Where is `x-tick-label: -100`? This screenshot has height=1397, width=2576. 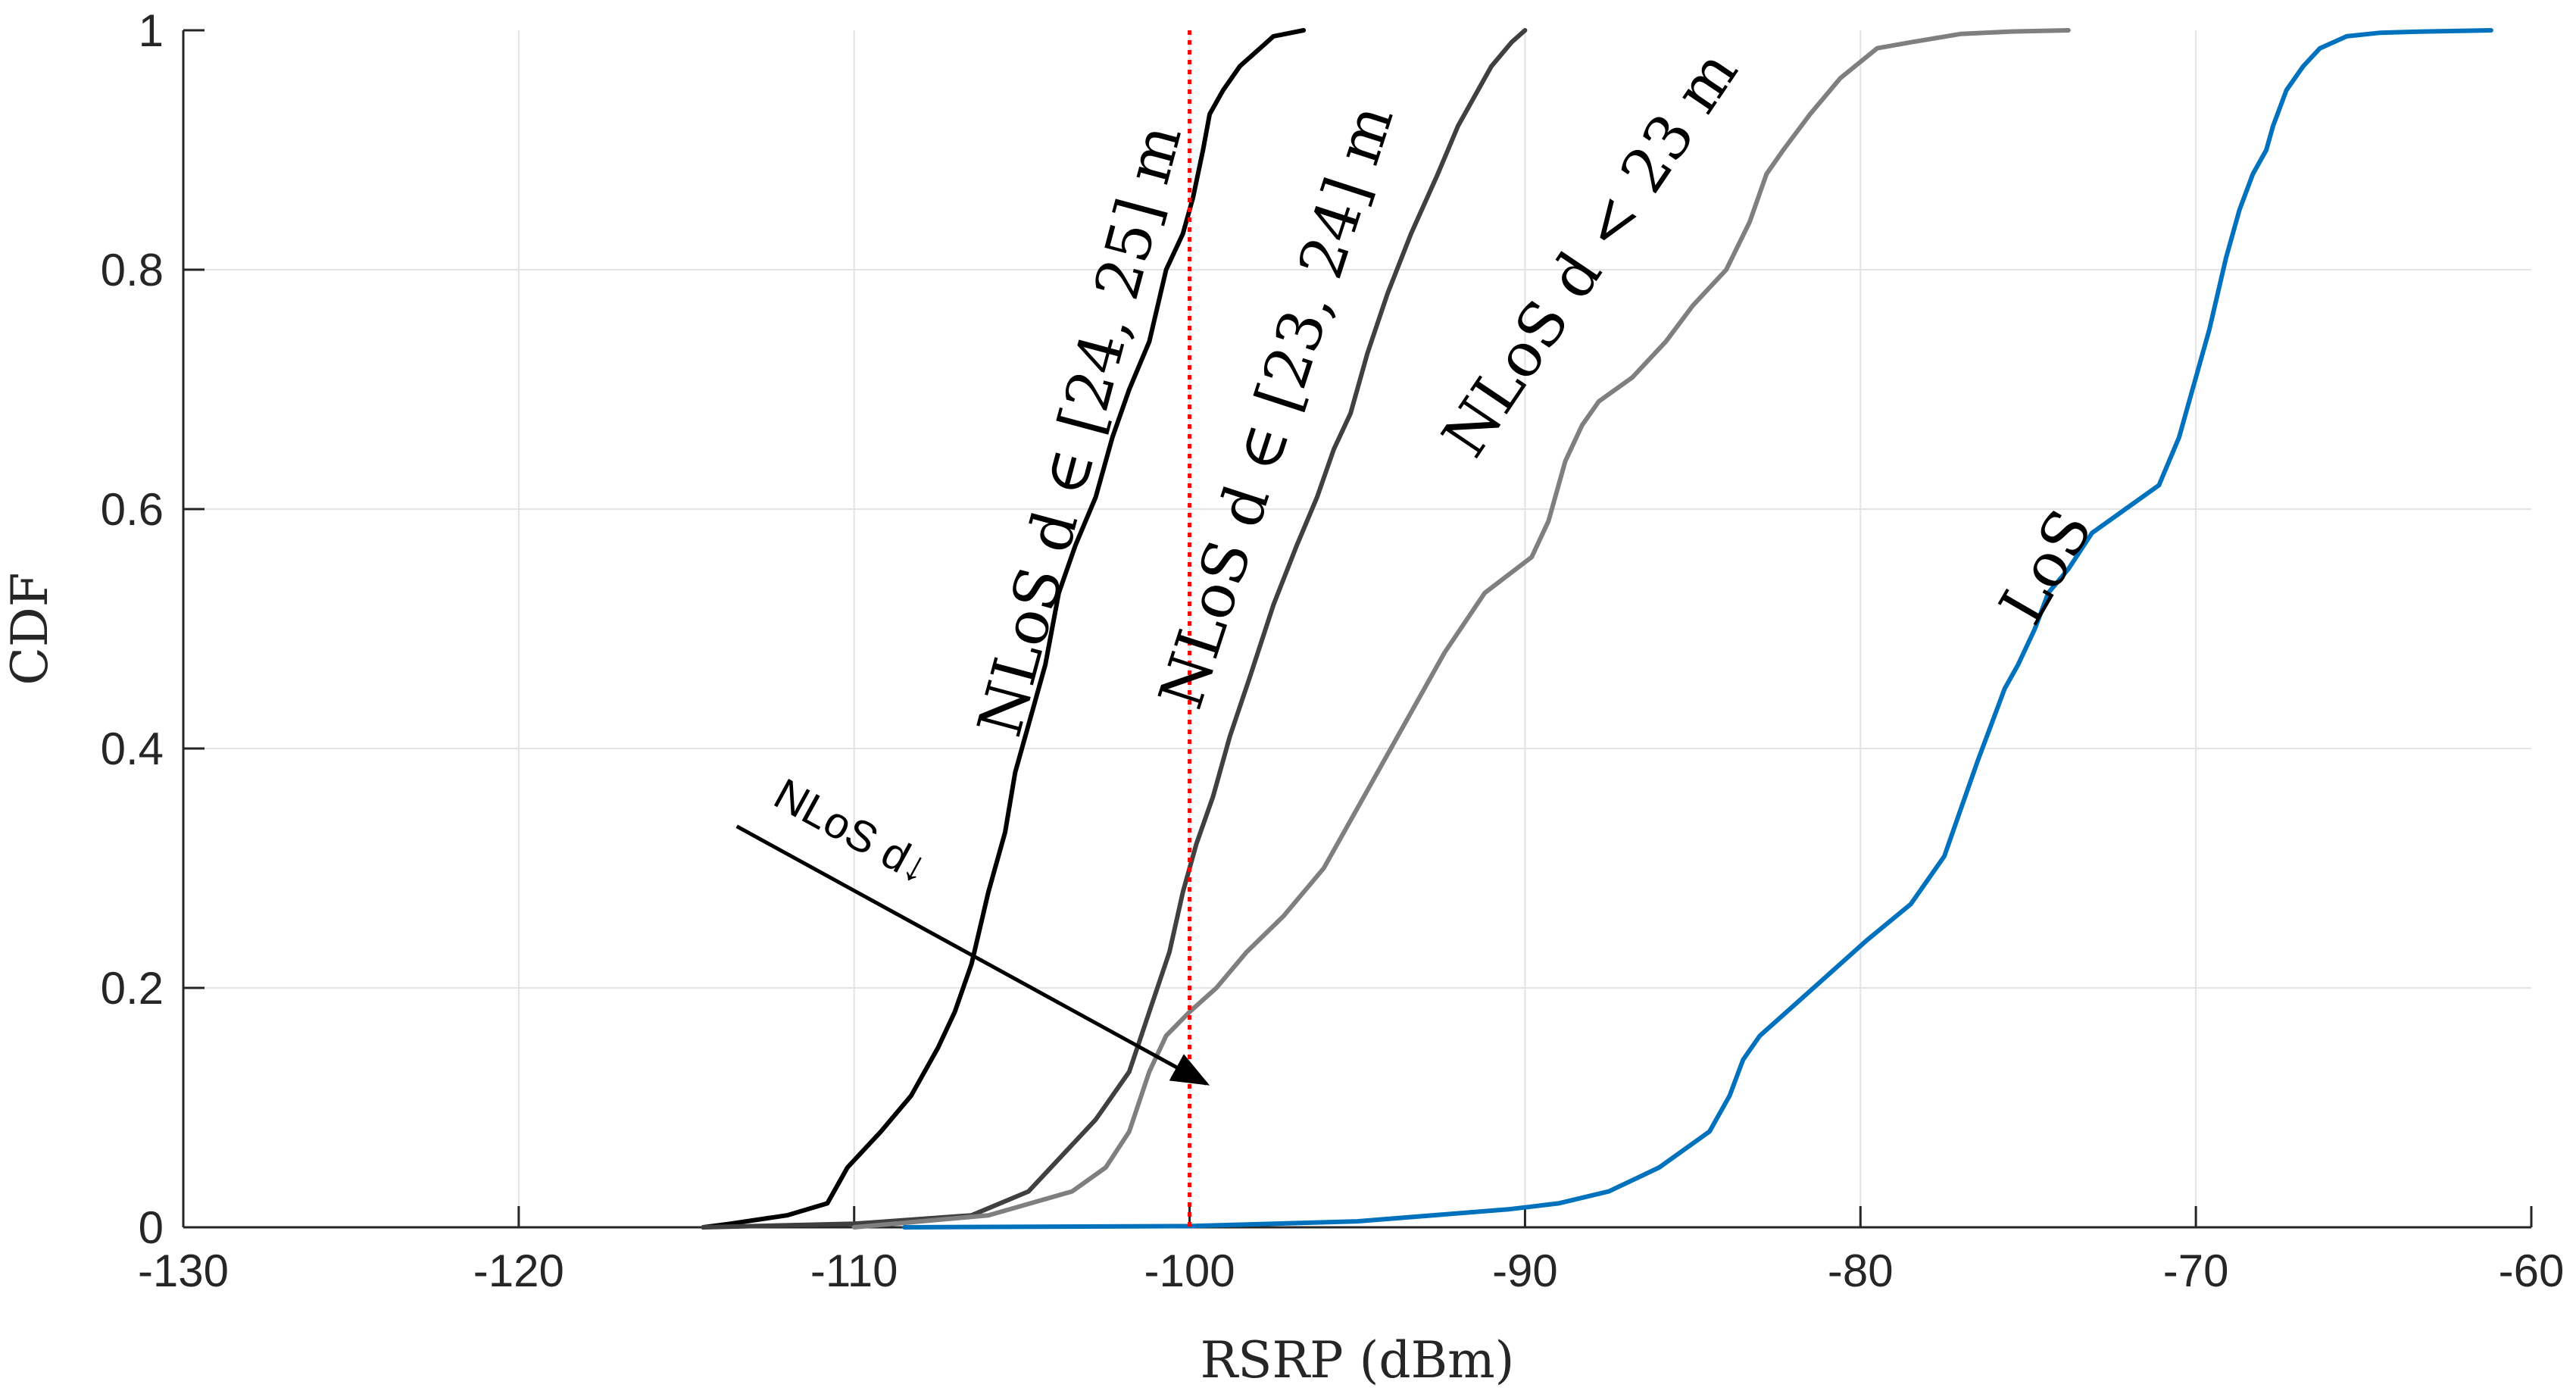 x-tick-label: -100 is located at coordinates (1190, 1270).